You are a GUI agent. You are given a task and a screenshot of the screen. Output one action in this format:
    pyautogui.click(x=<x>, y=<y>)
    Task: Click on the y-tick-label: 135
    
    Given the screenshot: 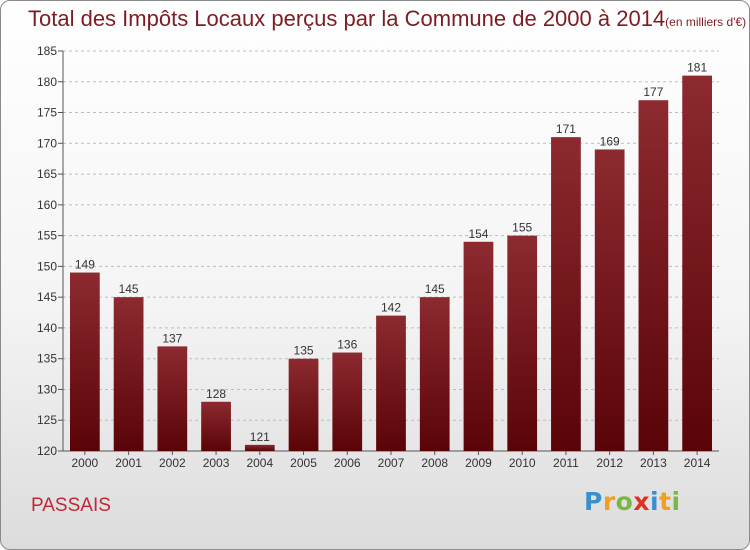 What is the action you would take?
    pyautogui.click(x=47, y=359)
    